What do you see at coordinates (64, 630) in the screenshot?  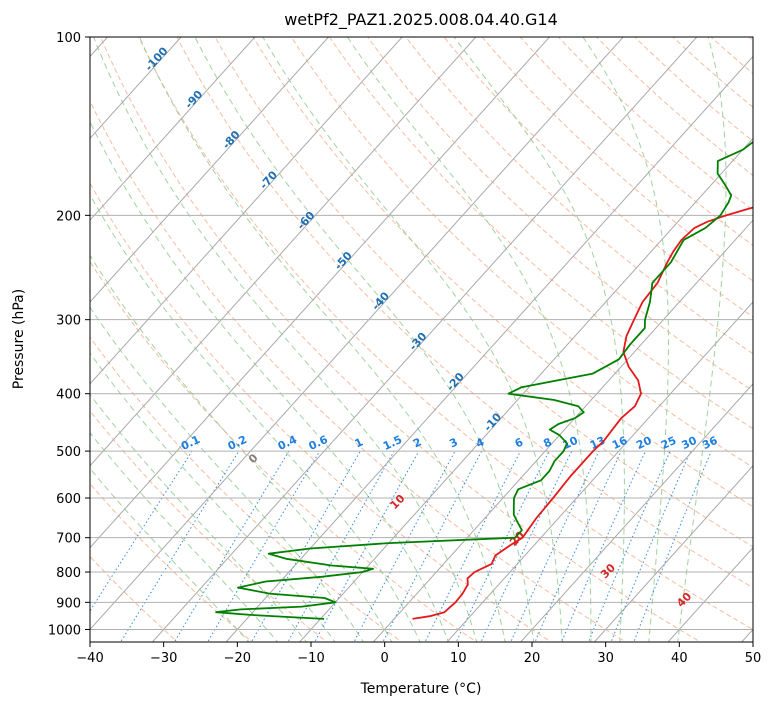 I see `y-tick-label: 1000` at bounding box center [64, 630].